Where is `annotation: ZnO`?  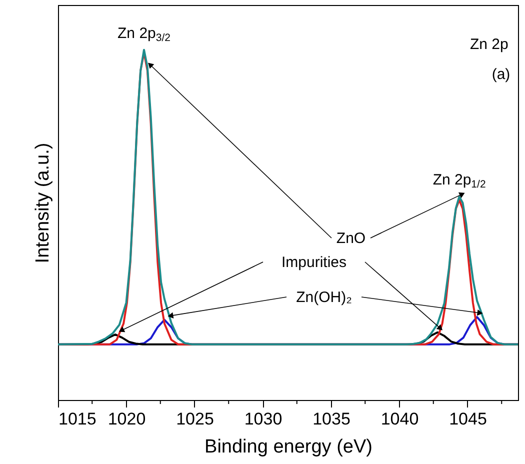
annotation: ZnO is located at coordinates (351, 238).